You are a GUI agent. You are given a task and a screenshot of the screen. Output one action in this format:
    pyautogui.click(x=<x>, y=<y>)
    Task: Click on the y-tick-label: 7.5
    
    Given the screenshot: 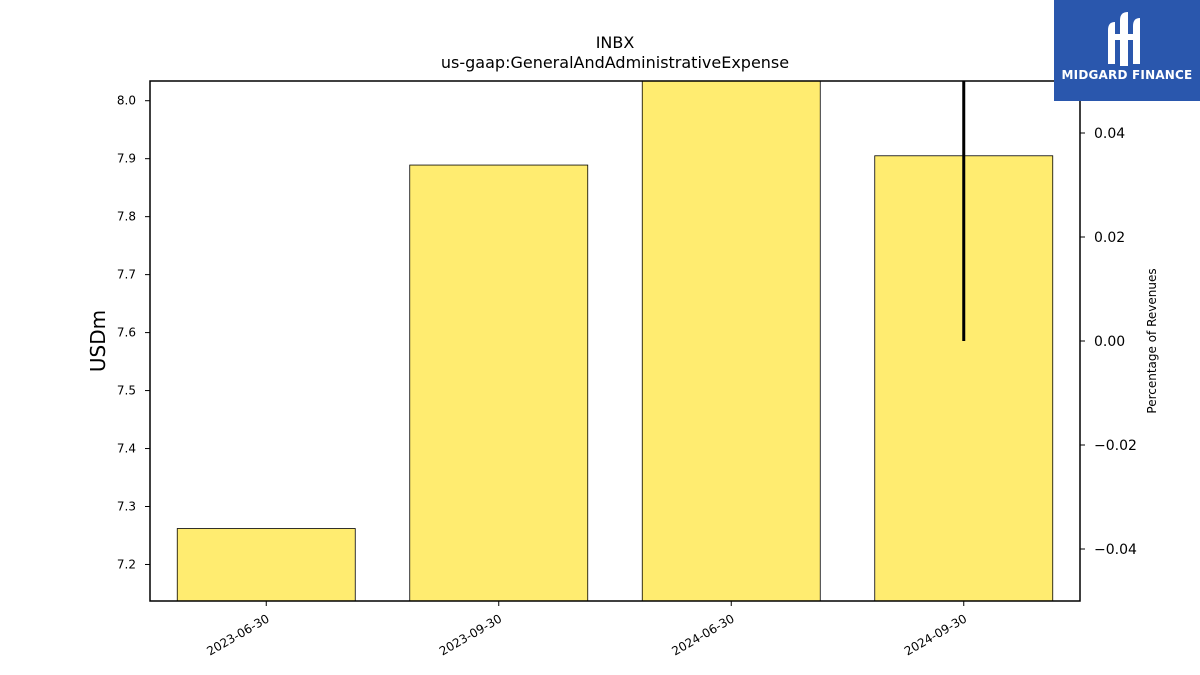 What is the action you would take?
    pyautogui.click(x=126, y=391)
    